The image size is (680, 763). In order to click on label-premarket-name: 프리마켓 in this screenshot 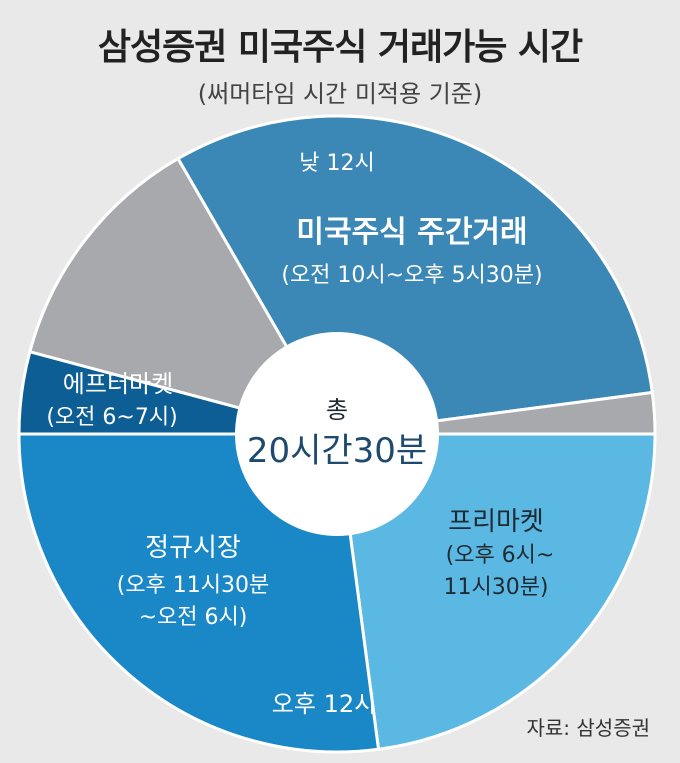, I will do `click(496, 522)`.